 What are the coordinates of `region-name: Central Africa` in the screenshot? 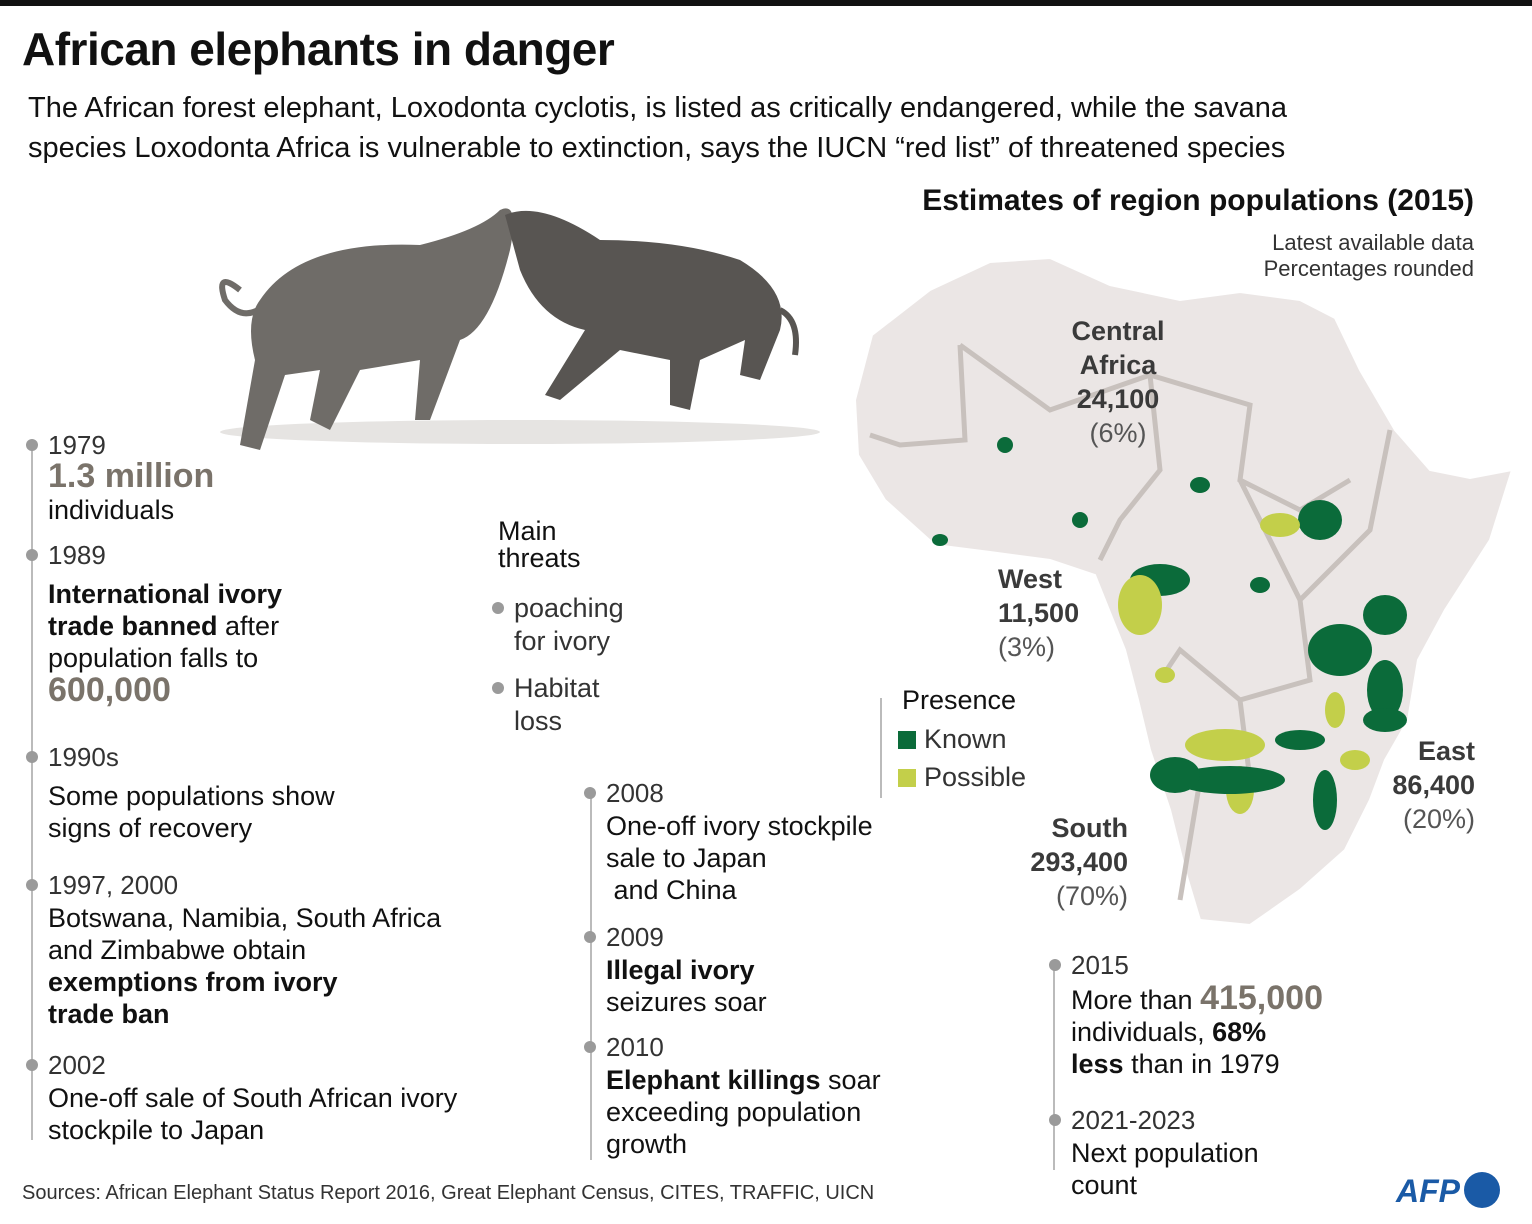 It's located at (1118, 348).